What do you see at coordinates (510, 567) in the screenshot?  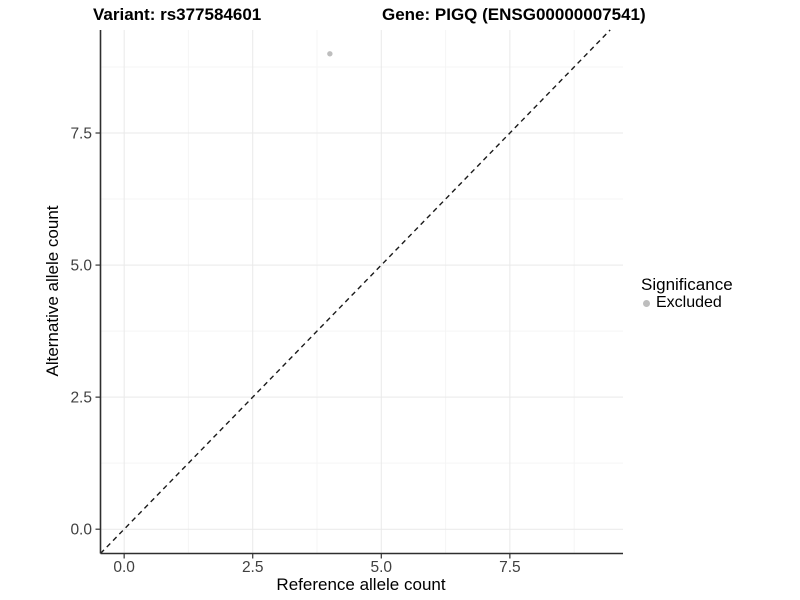 I see `x-tick-label: 7.5` at bounding box center [510, 567].